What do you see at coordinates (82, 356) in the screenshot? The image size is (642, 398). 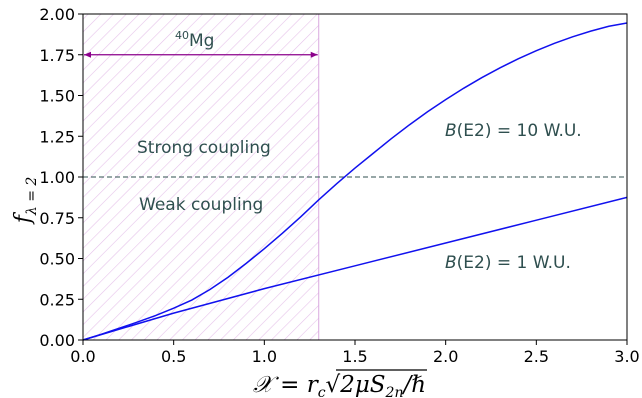 I see `x-tick-label: 0.0` at bounding box center [82, 356].